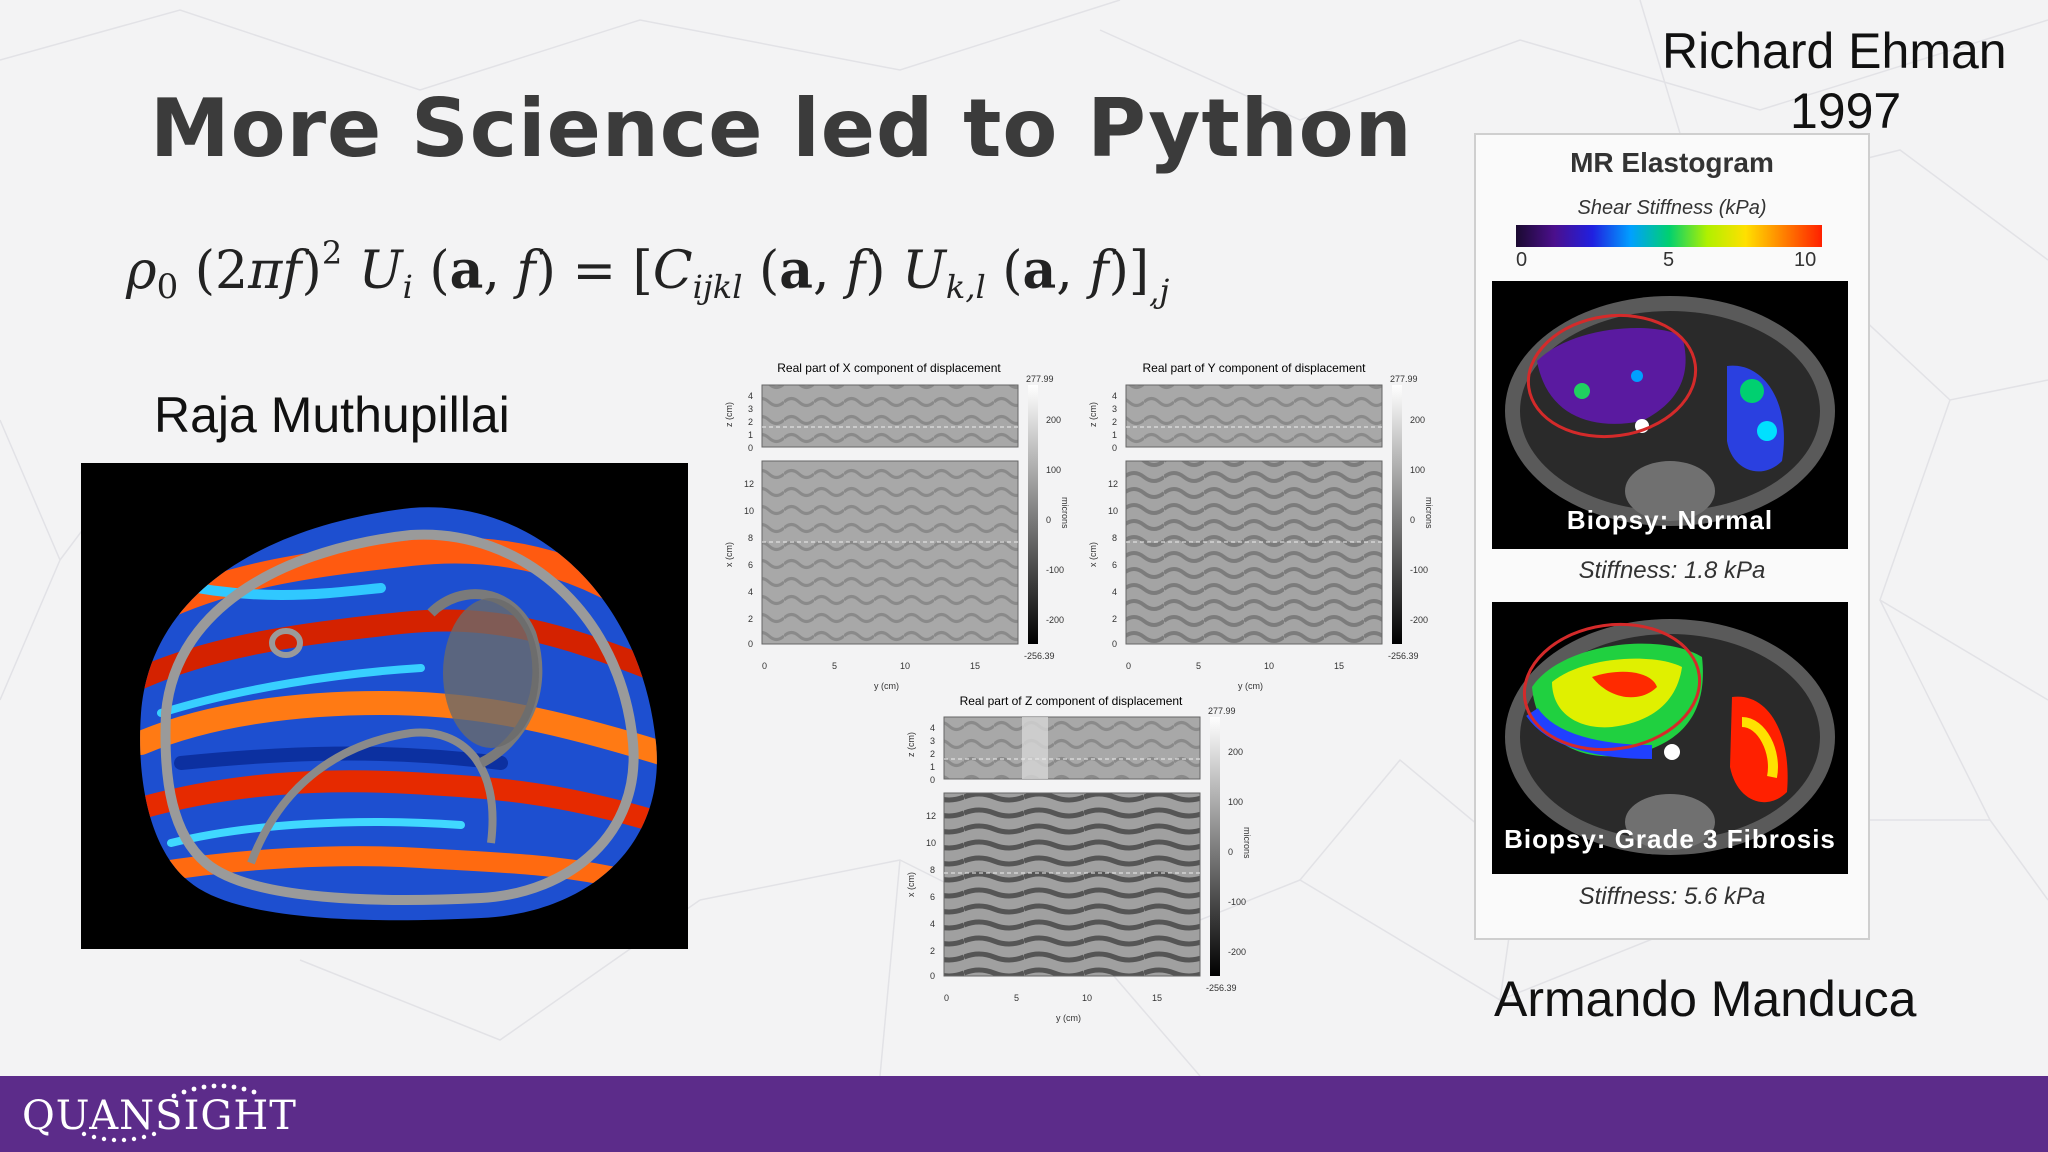 This screenshot has width=2048, height=1152. I want to click on plot-z-z-tick: 3, so click(932, 741).